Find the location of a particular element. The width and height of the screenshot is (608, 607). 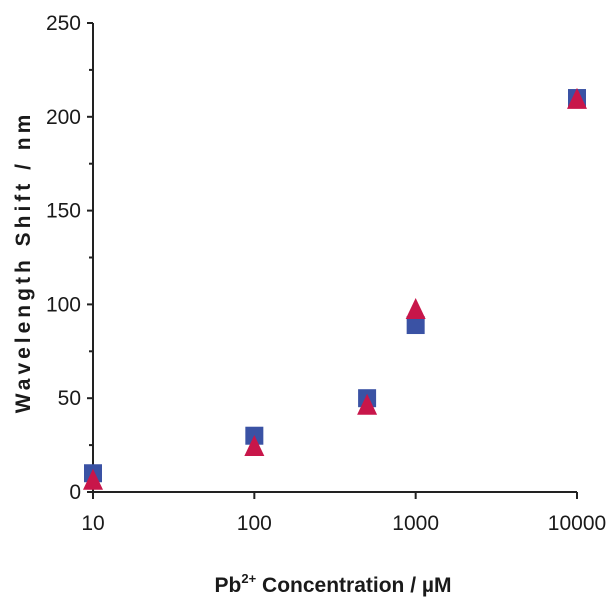

y-tick-label: 0 is located at coordinates (75, 492).